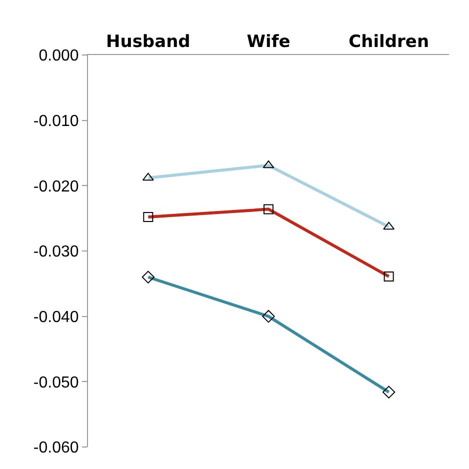 Image resolution: width=469 pixels, height=469 pixels. I want to click on y-tick-label: -0.030, so click(56, 252).